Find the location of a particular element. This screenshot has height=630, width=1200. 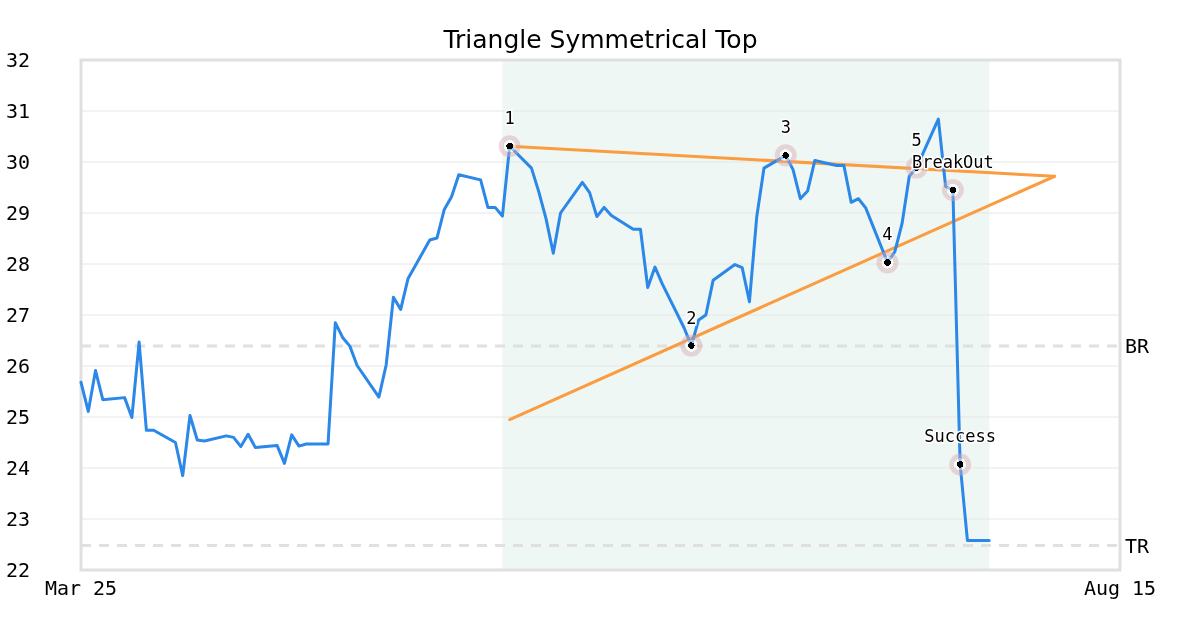

y-tick-label: 32 is located at coordinates (18, 60).